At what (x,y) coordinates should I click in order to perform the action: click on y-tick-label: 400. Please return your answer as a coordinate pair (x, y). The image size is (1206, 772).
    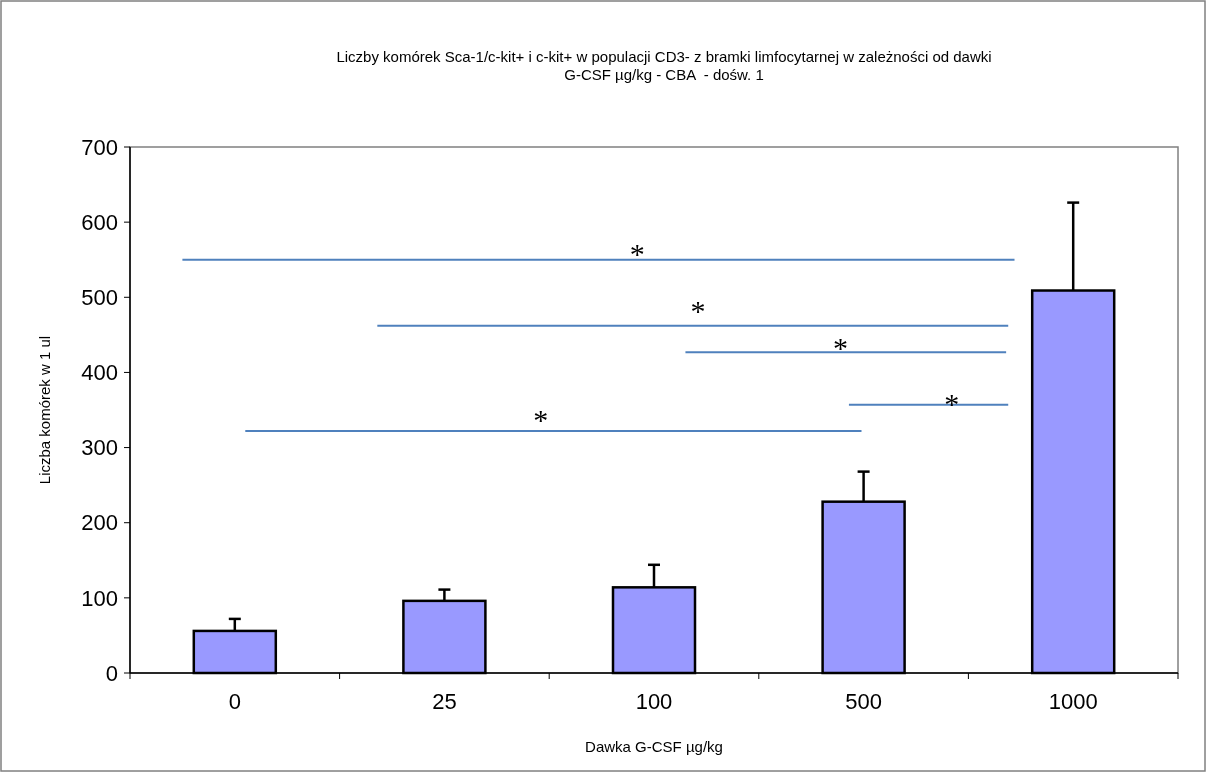
    Looking at the image, I should click on (99, 373).